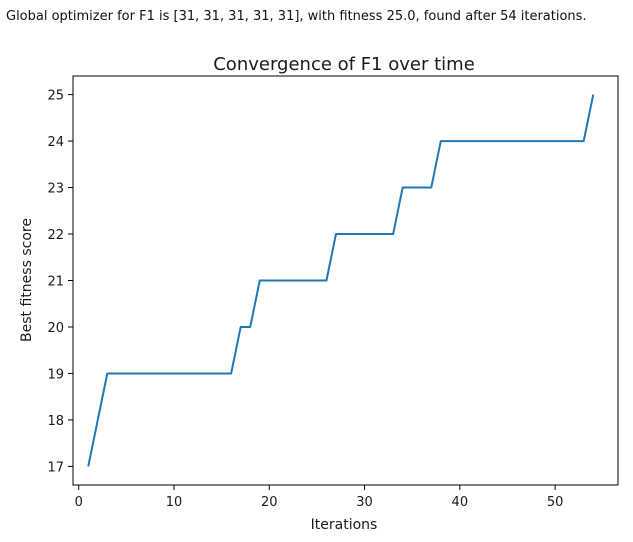 This screenshot has height=542, width=633. What do you see at coordinates (55, 467) in the screenshot?
I see `y-tick-label: 17` at bounding box center [55, 467].